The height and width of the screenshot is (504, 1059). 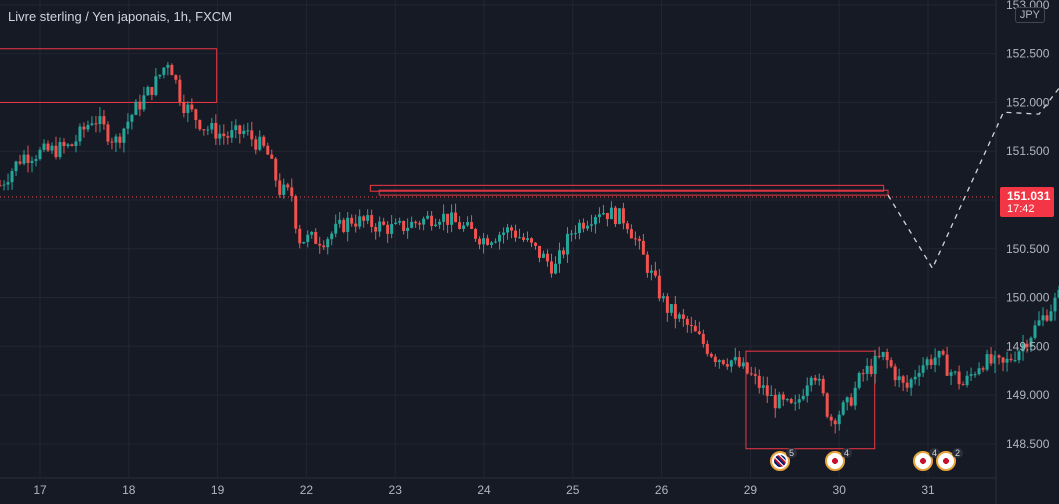 What do you see at coordinates (1028, 346) in the screenshot?
I see `y-tick-label: 149.500` at bounding box center [1028, 346].